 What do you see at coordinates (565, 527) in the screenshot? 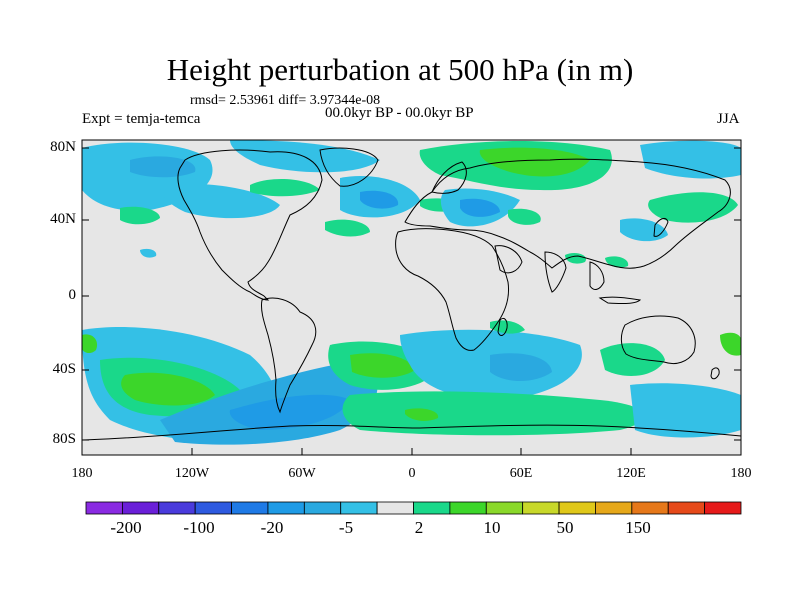
I see `colorbar-label: 50` at bounding box center [565, 527].